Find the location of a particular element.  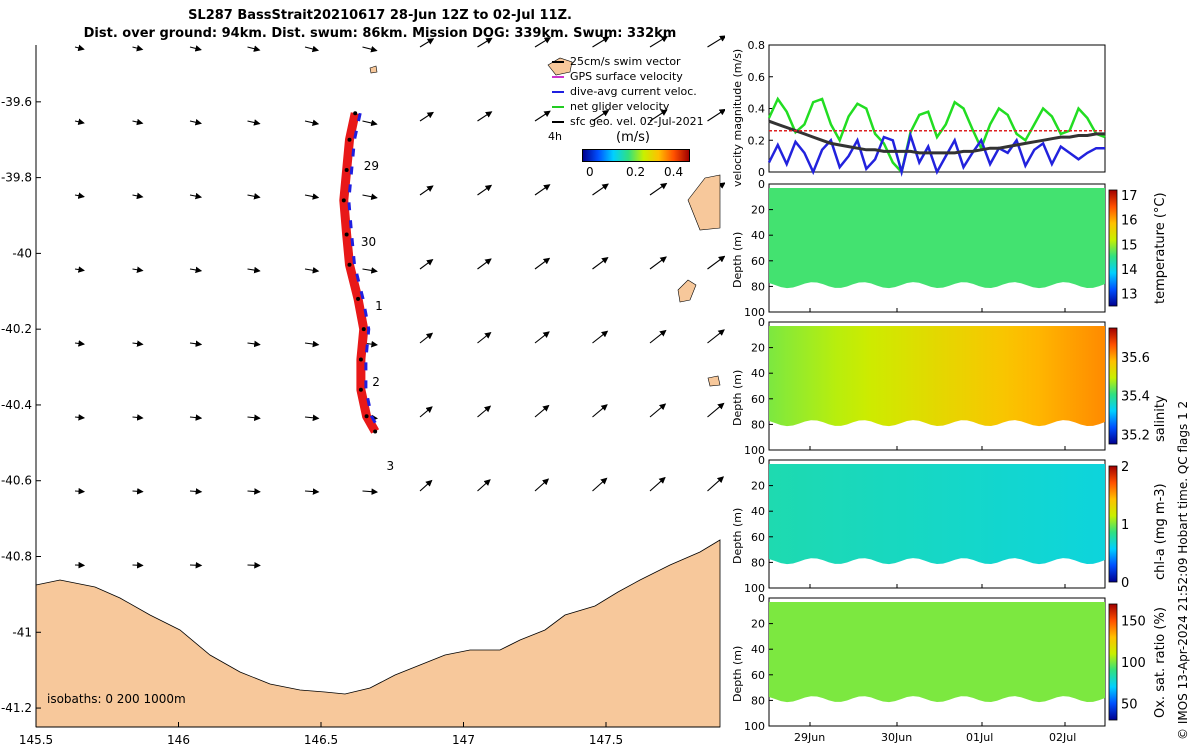

day-label: 1 is located at coordinates (379, 306).